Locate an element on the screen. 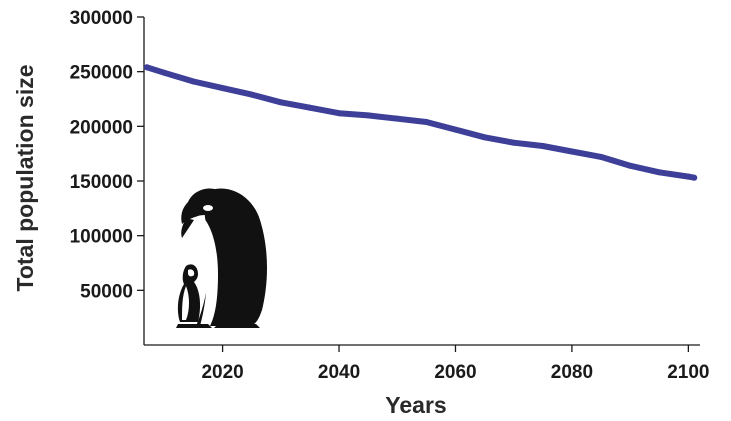 The image size is (731, 421). x-tick-label: 2080 is located at coordinates (572, 372).